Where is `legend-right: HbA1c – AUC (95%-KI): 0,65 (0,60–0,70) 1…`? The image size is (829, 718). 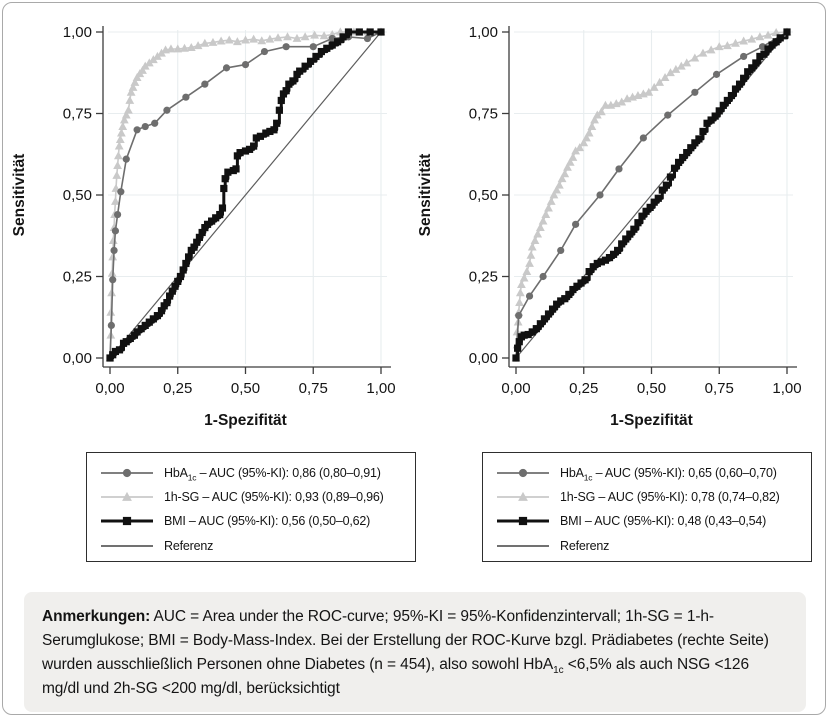
legend-right: HbA1c – AUC (95%-KI): 0,65 (0,60–0,70) 1… is located at coordinates (647, 507).